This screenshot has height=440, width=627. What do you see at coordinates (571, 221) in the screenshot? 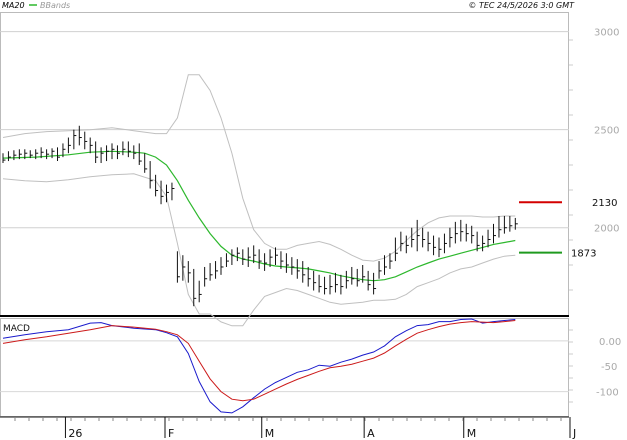
I see `right-axis-ticks` at bounding box center [571, 221].